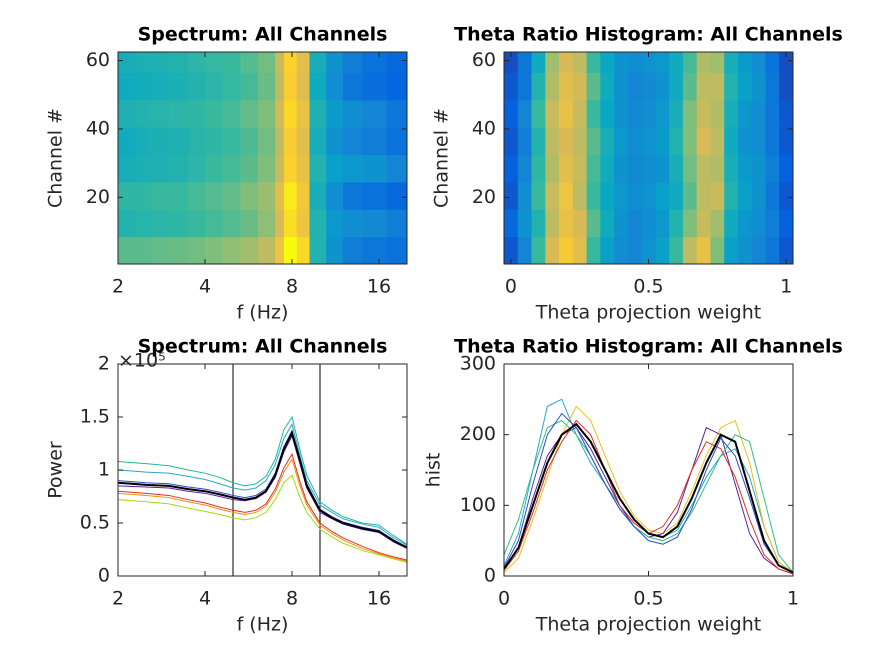 The height and width of the screenshot is (656, 875). What do you see at coordinates (56, 470) in the screenshot?
I see `y-axis-label: Power` at bounding box center [56, 470].